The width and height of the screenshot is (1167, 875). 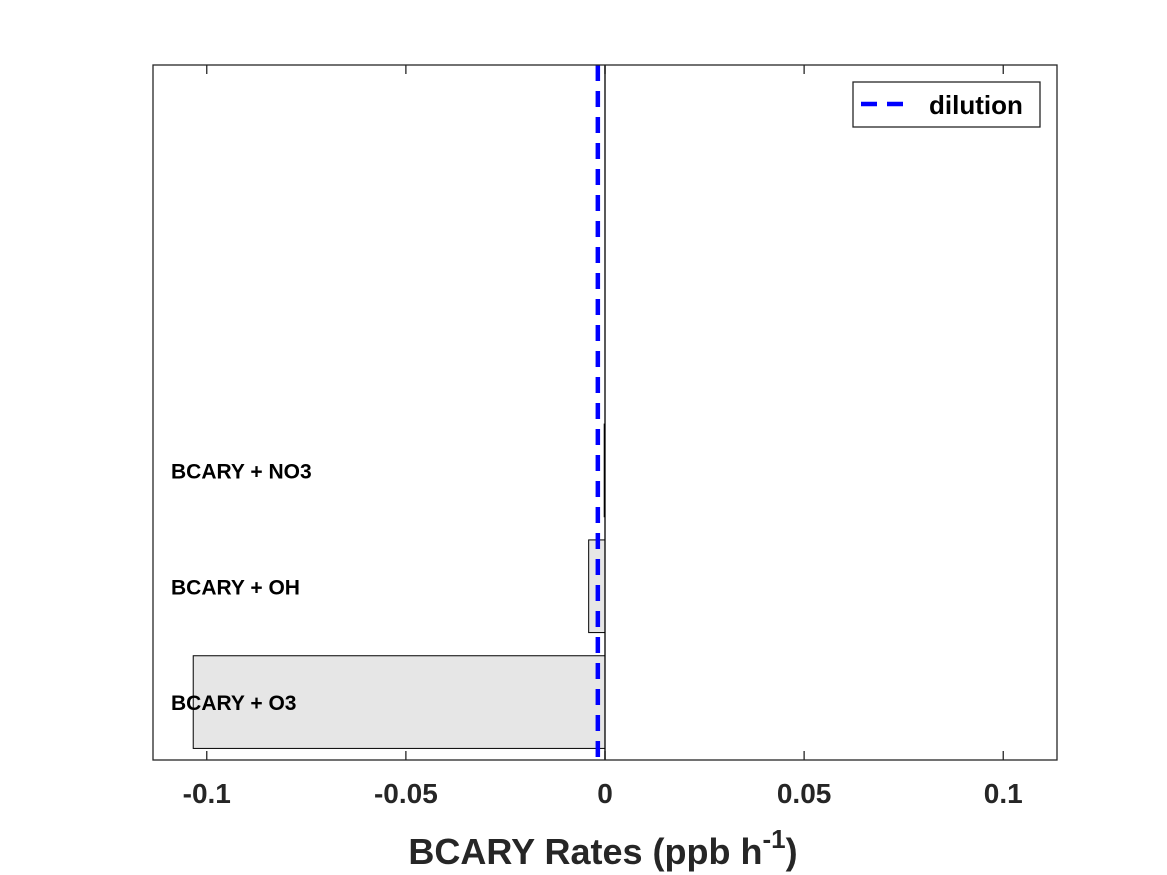 What do you see at coordinates (241, 471) in the screenshot?
I see `category-label-2: BCARY + NO3` at bounding box center [241, 471].